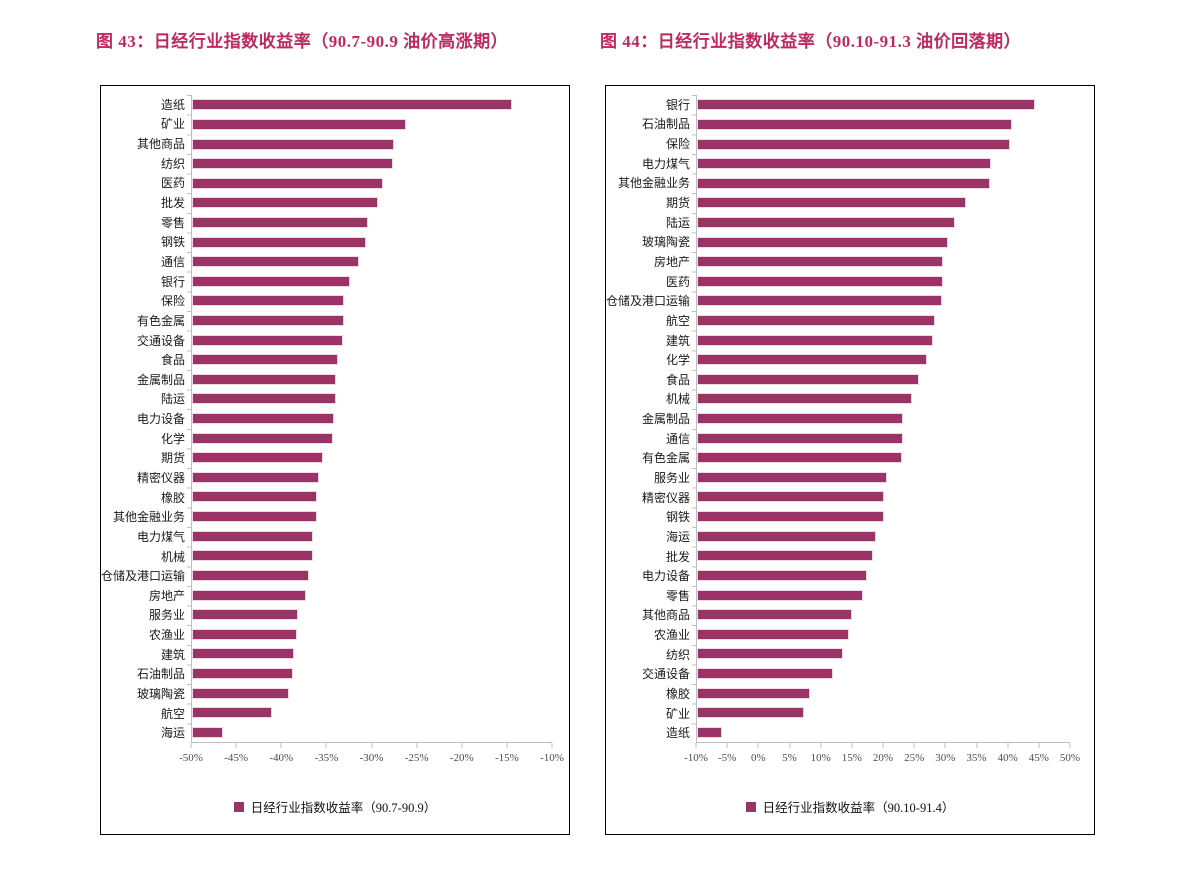 The image size is (1191, 894). I want to click on x-axis-tick-label: 40%, so click(1007, 758).